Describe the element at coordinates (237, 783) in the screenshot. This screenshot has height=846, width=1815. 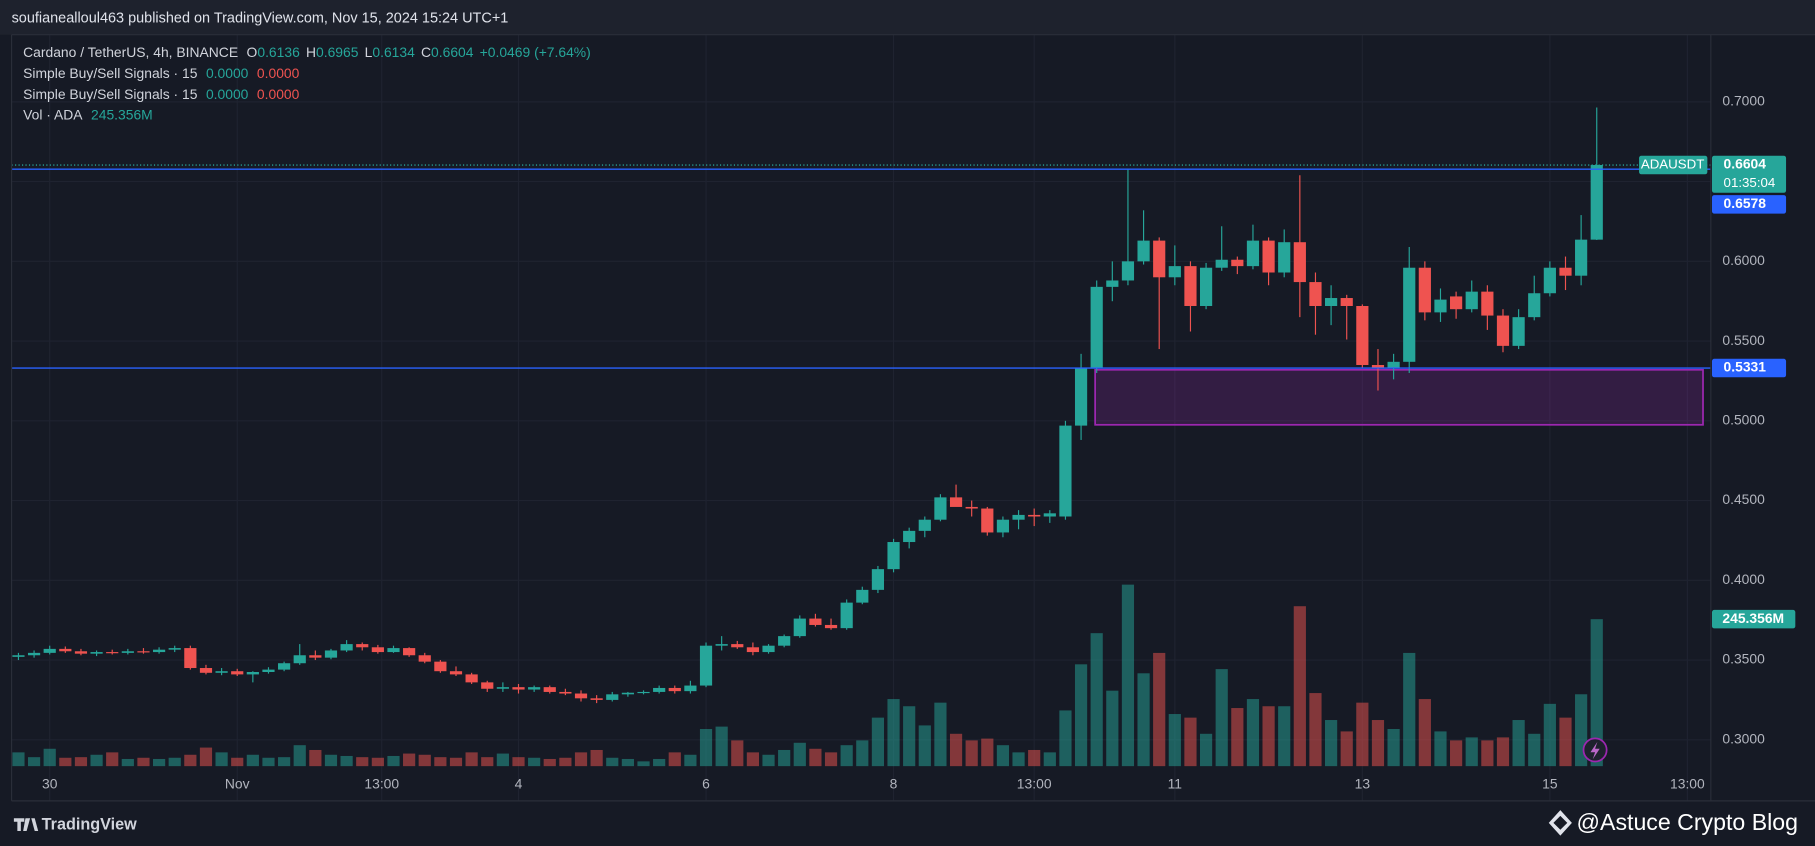
I see `x-tick-label: Nov` at that location.